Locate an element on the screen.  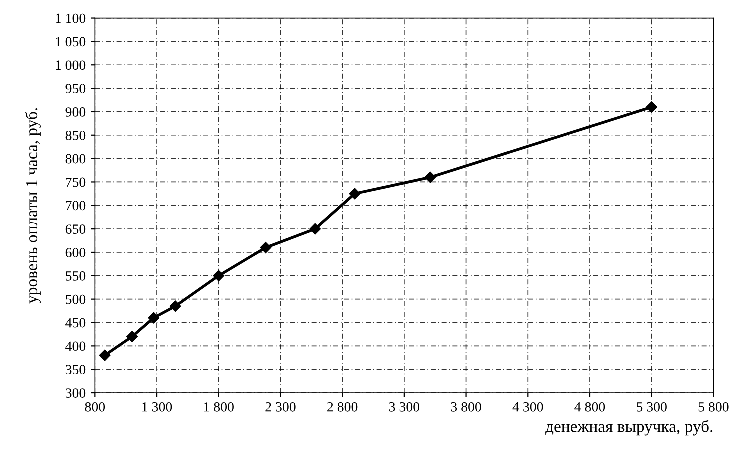
y-tick-label: 550 is located at coordinates (76, 276).